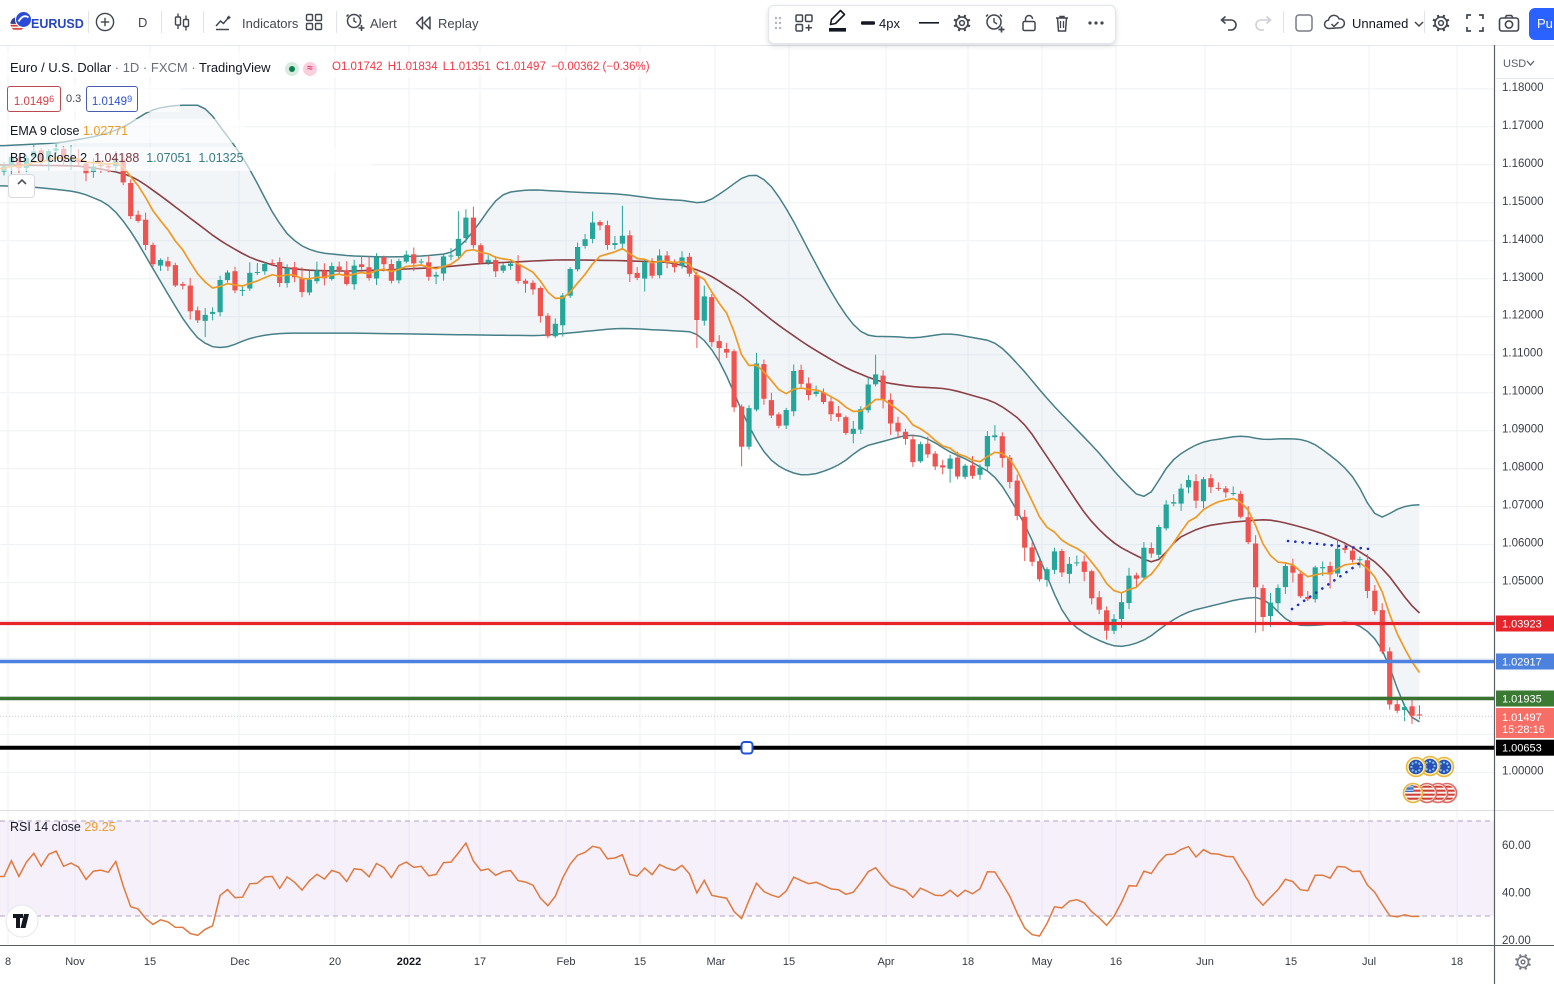 The image size is (1554, 984). I want to click on svg-text: Apr, so click(885, 962).